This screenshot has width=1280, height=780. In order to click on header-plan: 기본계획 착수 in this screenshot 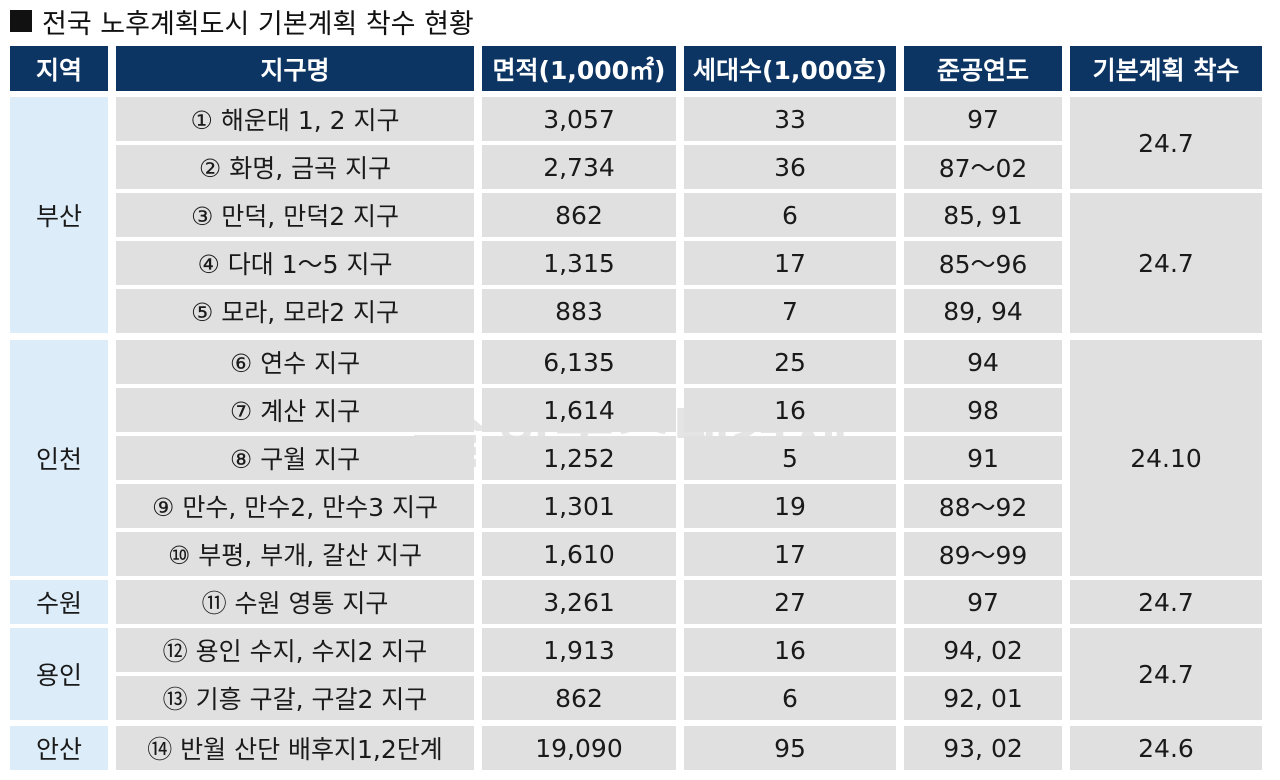, I will do `click(1166, 68)`.